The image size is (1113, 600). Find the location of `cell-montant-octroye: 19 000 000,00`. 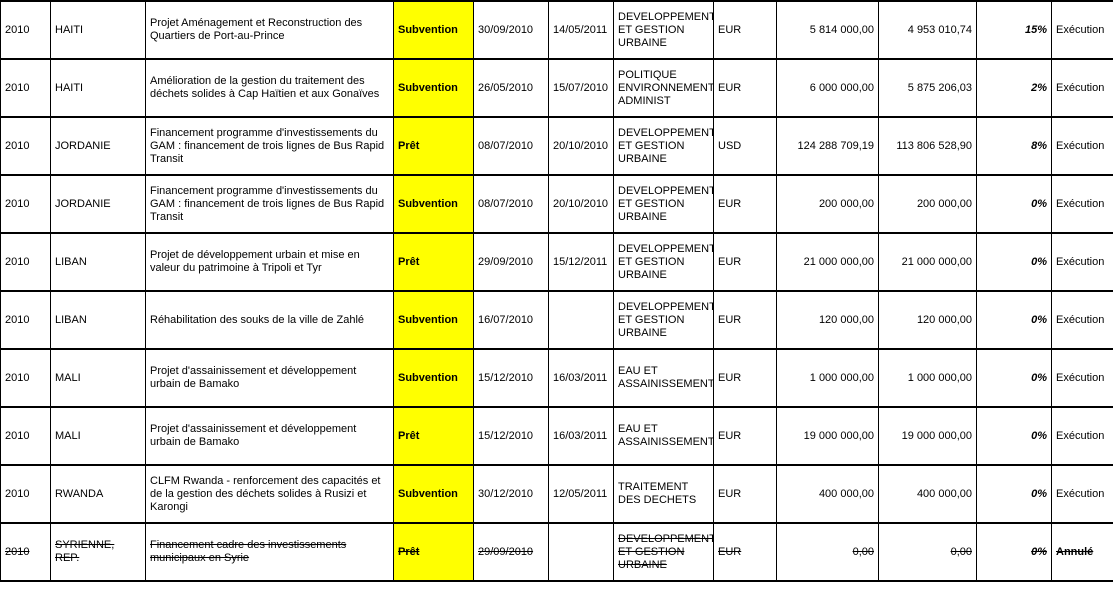

cell-montant-octroye: 19 000 000,00 is located at coordinates (827, 436).